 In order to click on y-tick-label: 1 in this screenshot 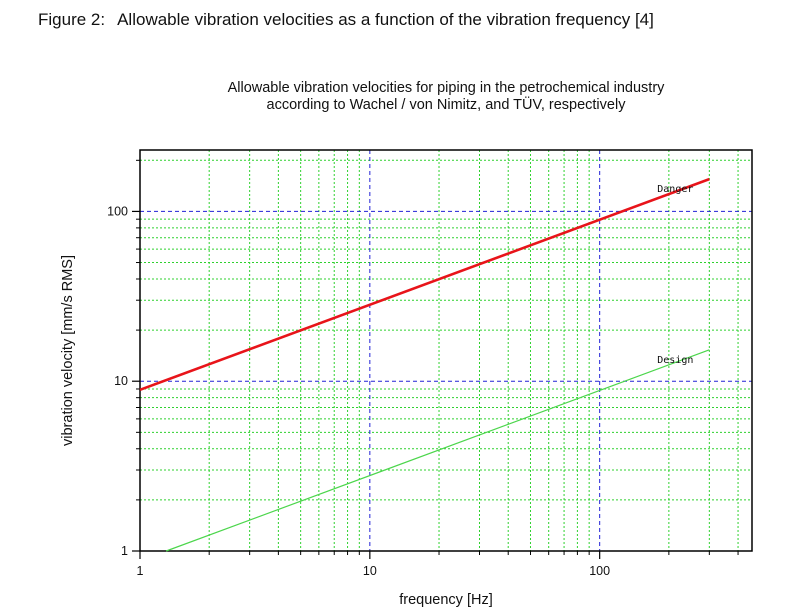, I will do `click(124, 551)`.